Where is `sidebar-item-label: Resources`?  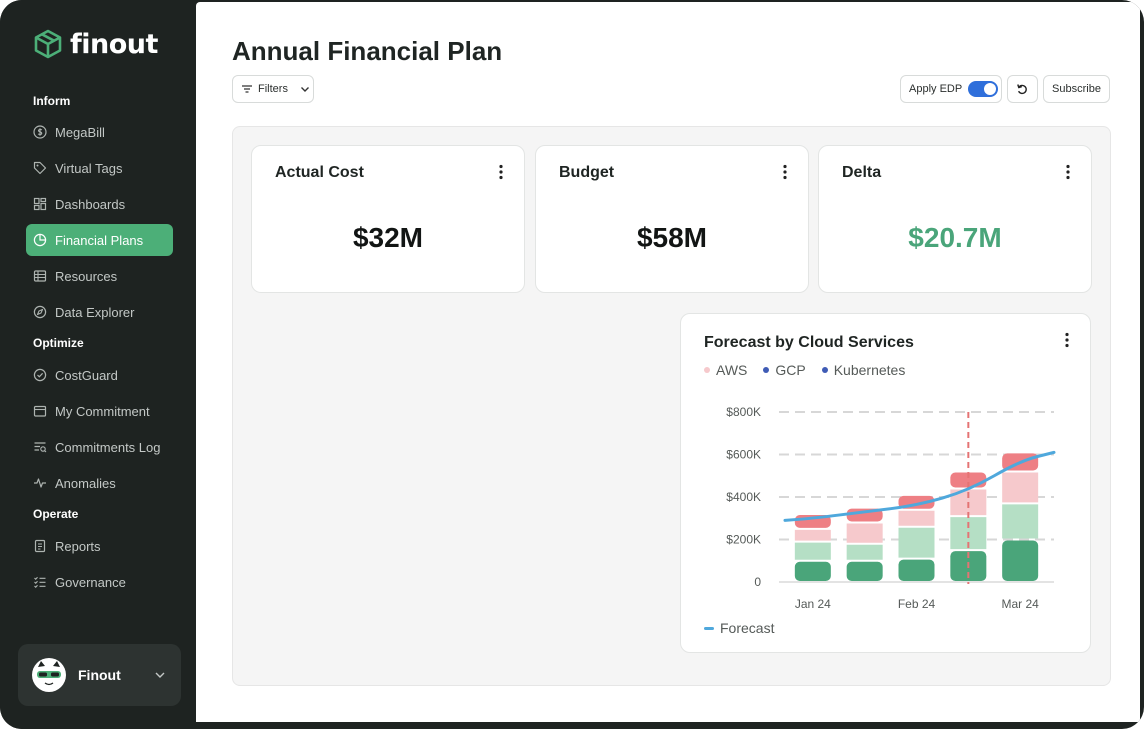 sidebar-item-label: Resources is located at coordinates (86, 276).